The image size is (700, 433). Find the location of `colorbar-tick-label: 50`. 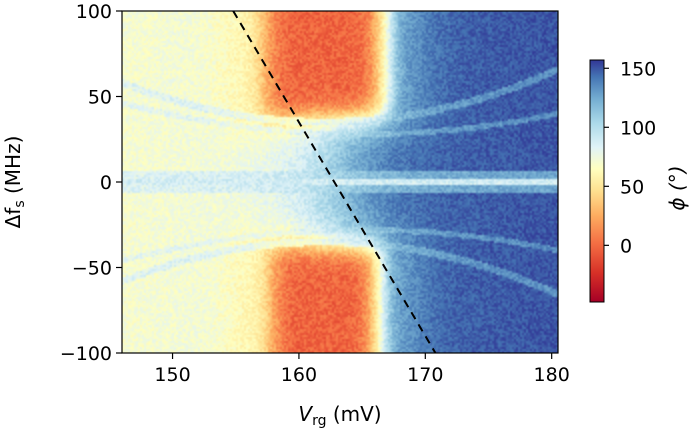

colorbar-tick-label: 50 is located at coordinates (632, 187).